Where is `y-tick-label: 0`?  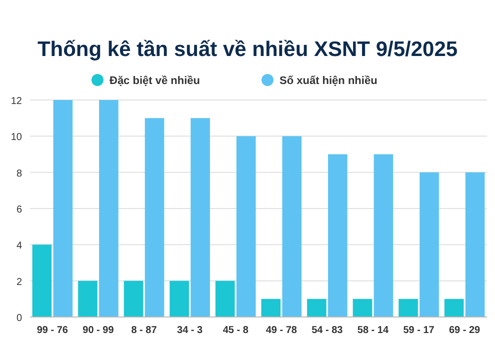
y-tick-label: 0 is located at coordinates (19, 318).